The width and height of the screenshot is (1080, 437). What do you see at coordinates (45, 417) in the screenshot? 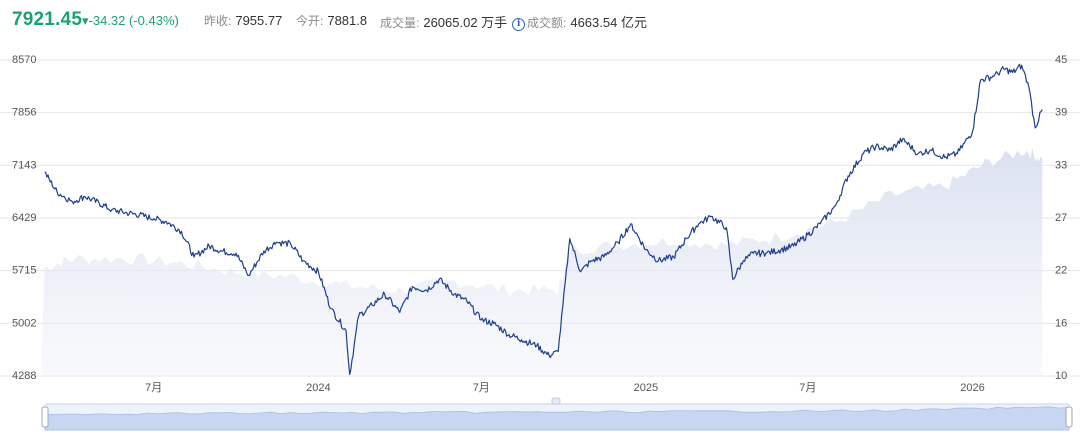
I see `navigator-left-handle` at bounding box center [45, 417].